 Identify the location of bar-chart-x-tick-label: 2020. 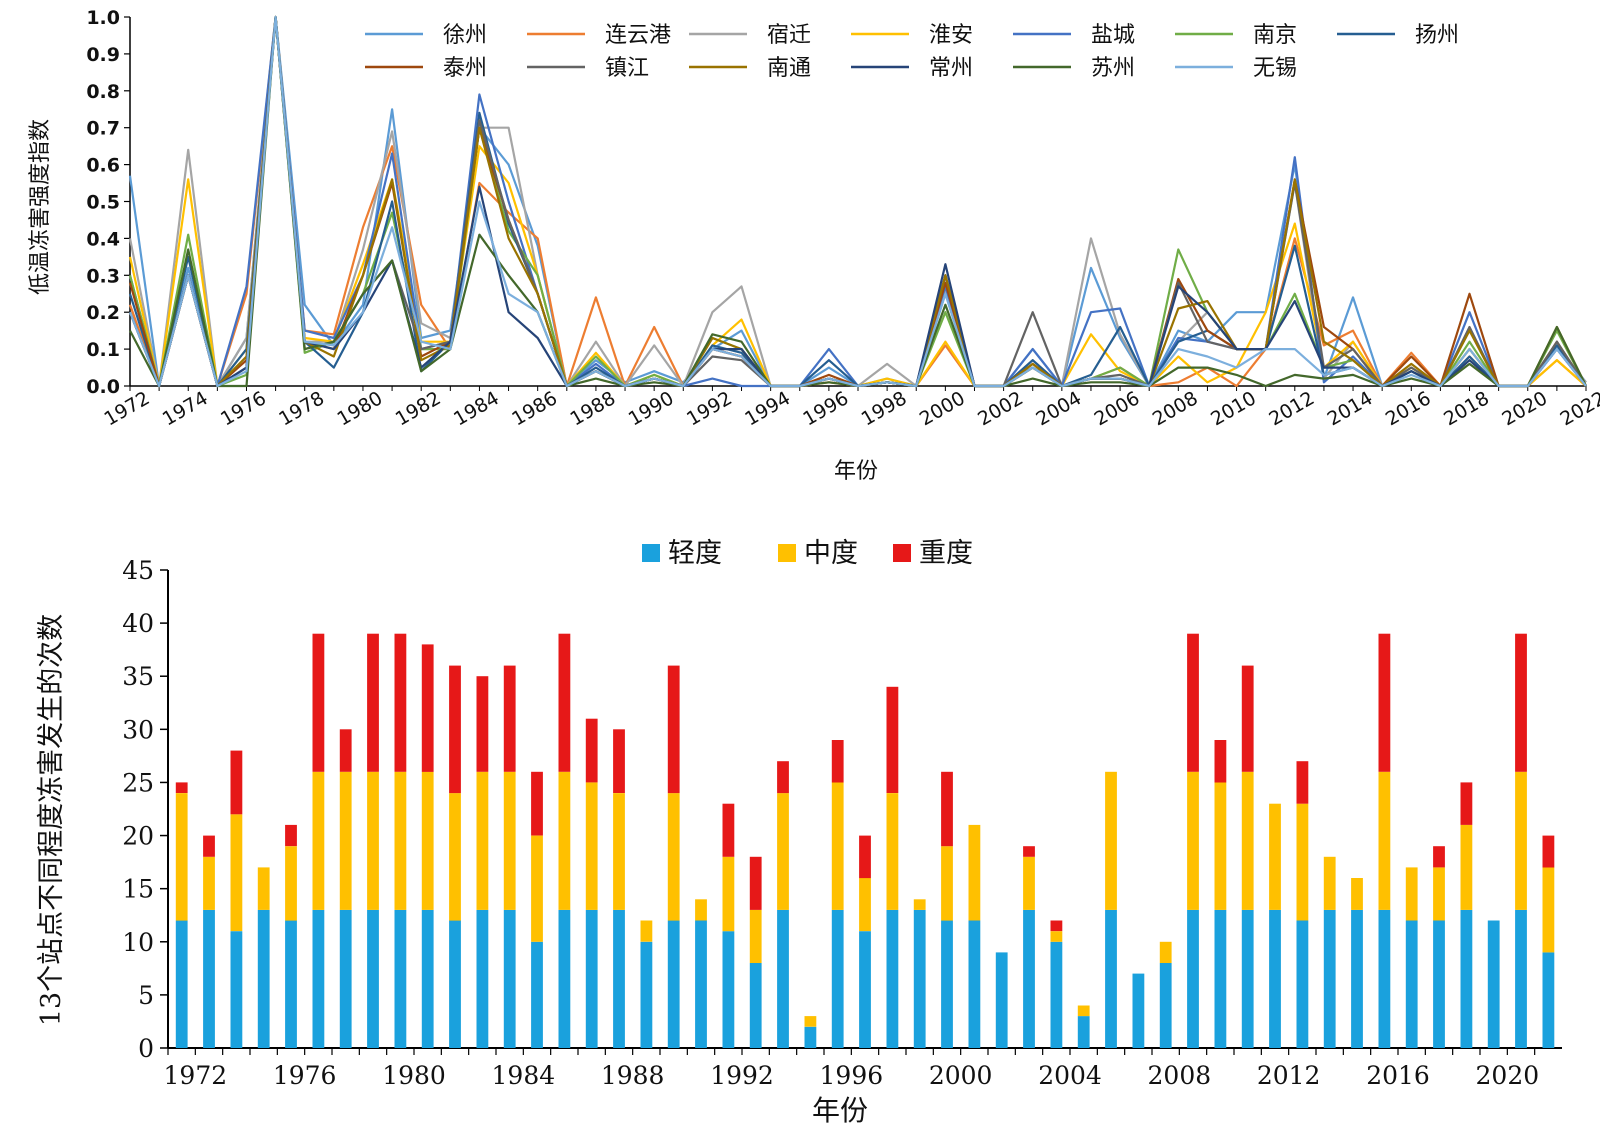
(1508, 1075).